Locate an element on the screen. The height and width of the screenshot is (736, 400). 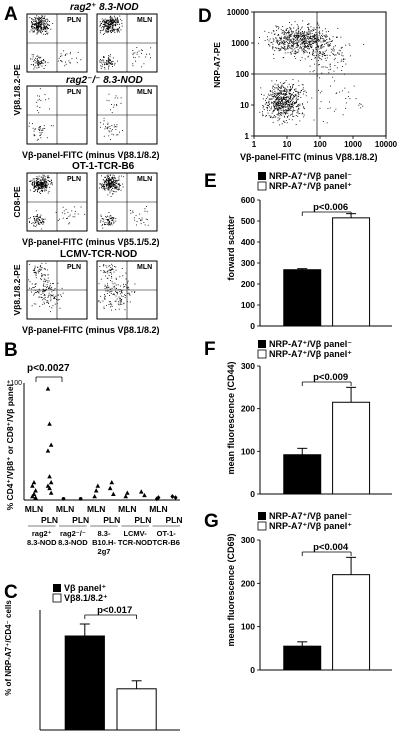
panel-d-xlabel: Vβ-panel-FITC (minus Vβ8.1/8.2) is located at coordinates (309, 157).